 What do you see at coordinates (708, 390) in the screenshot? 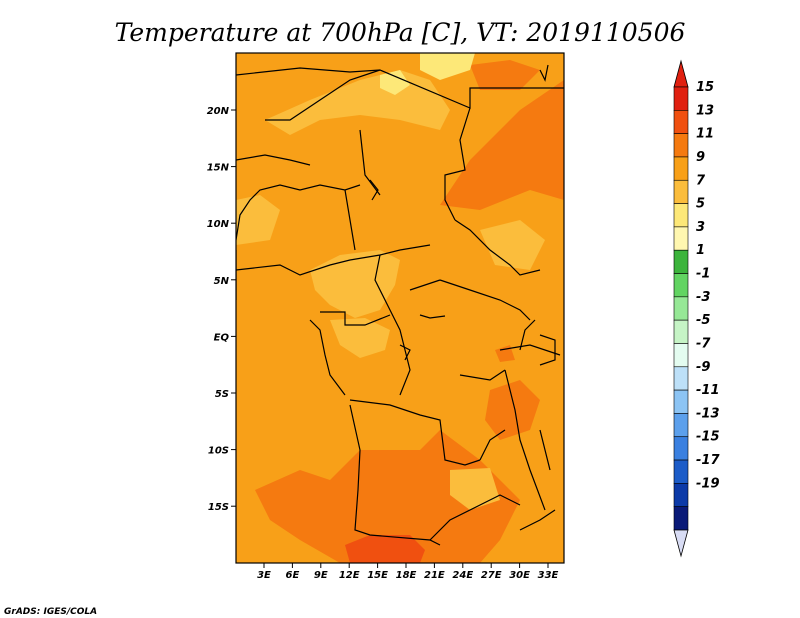
I see `colorbar-label: -11` at bounding box center [708, 390].